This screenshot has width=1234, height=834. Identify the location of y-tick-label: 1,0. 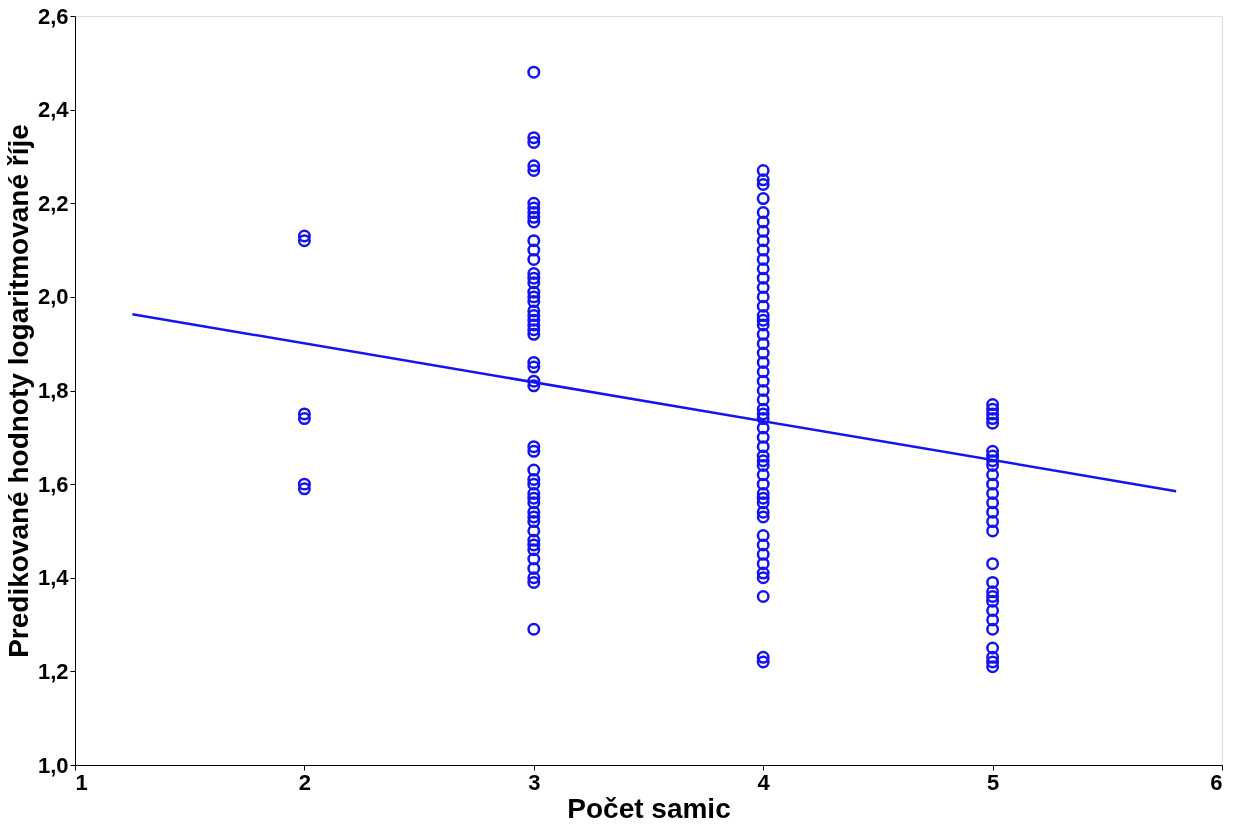
(53, 765).